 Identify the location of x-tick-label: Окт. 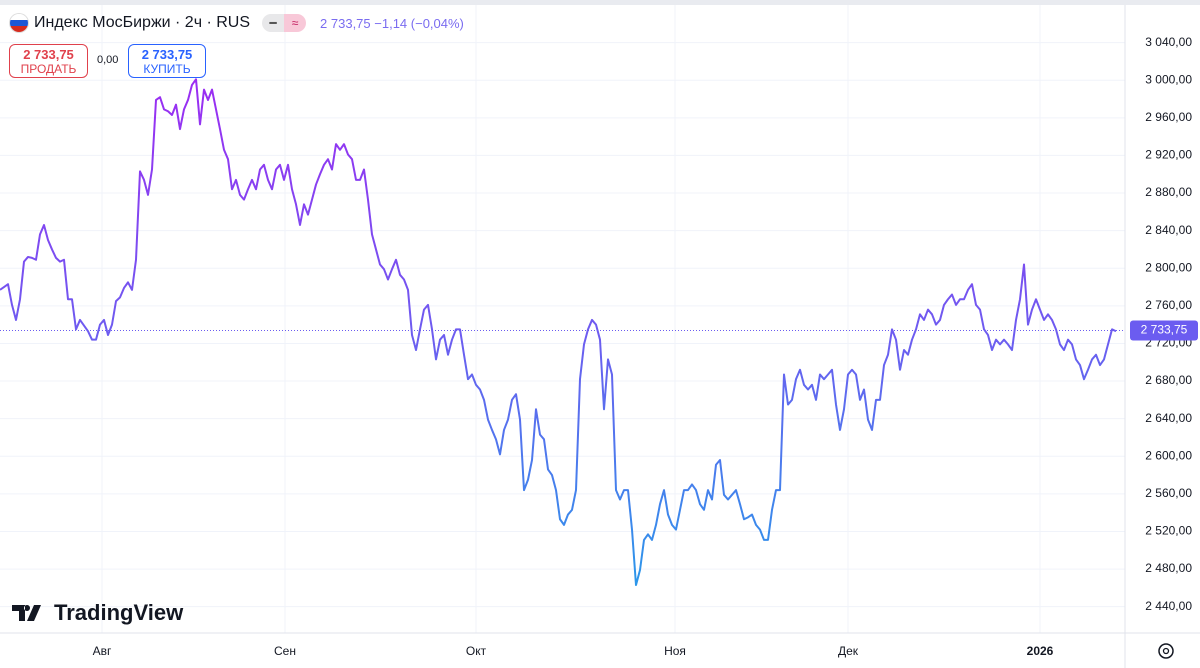
(476, 651).